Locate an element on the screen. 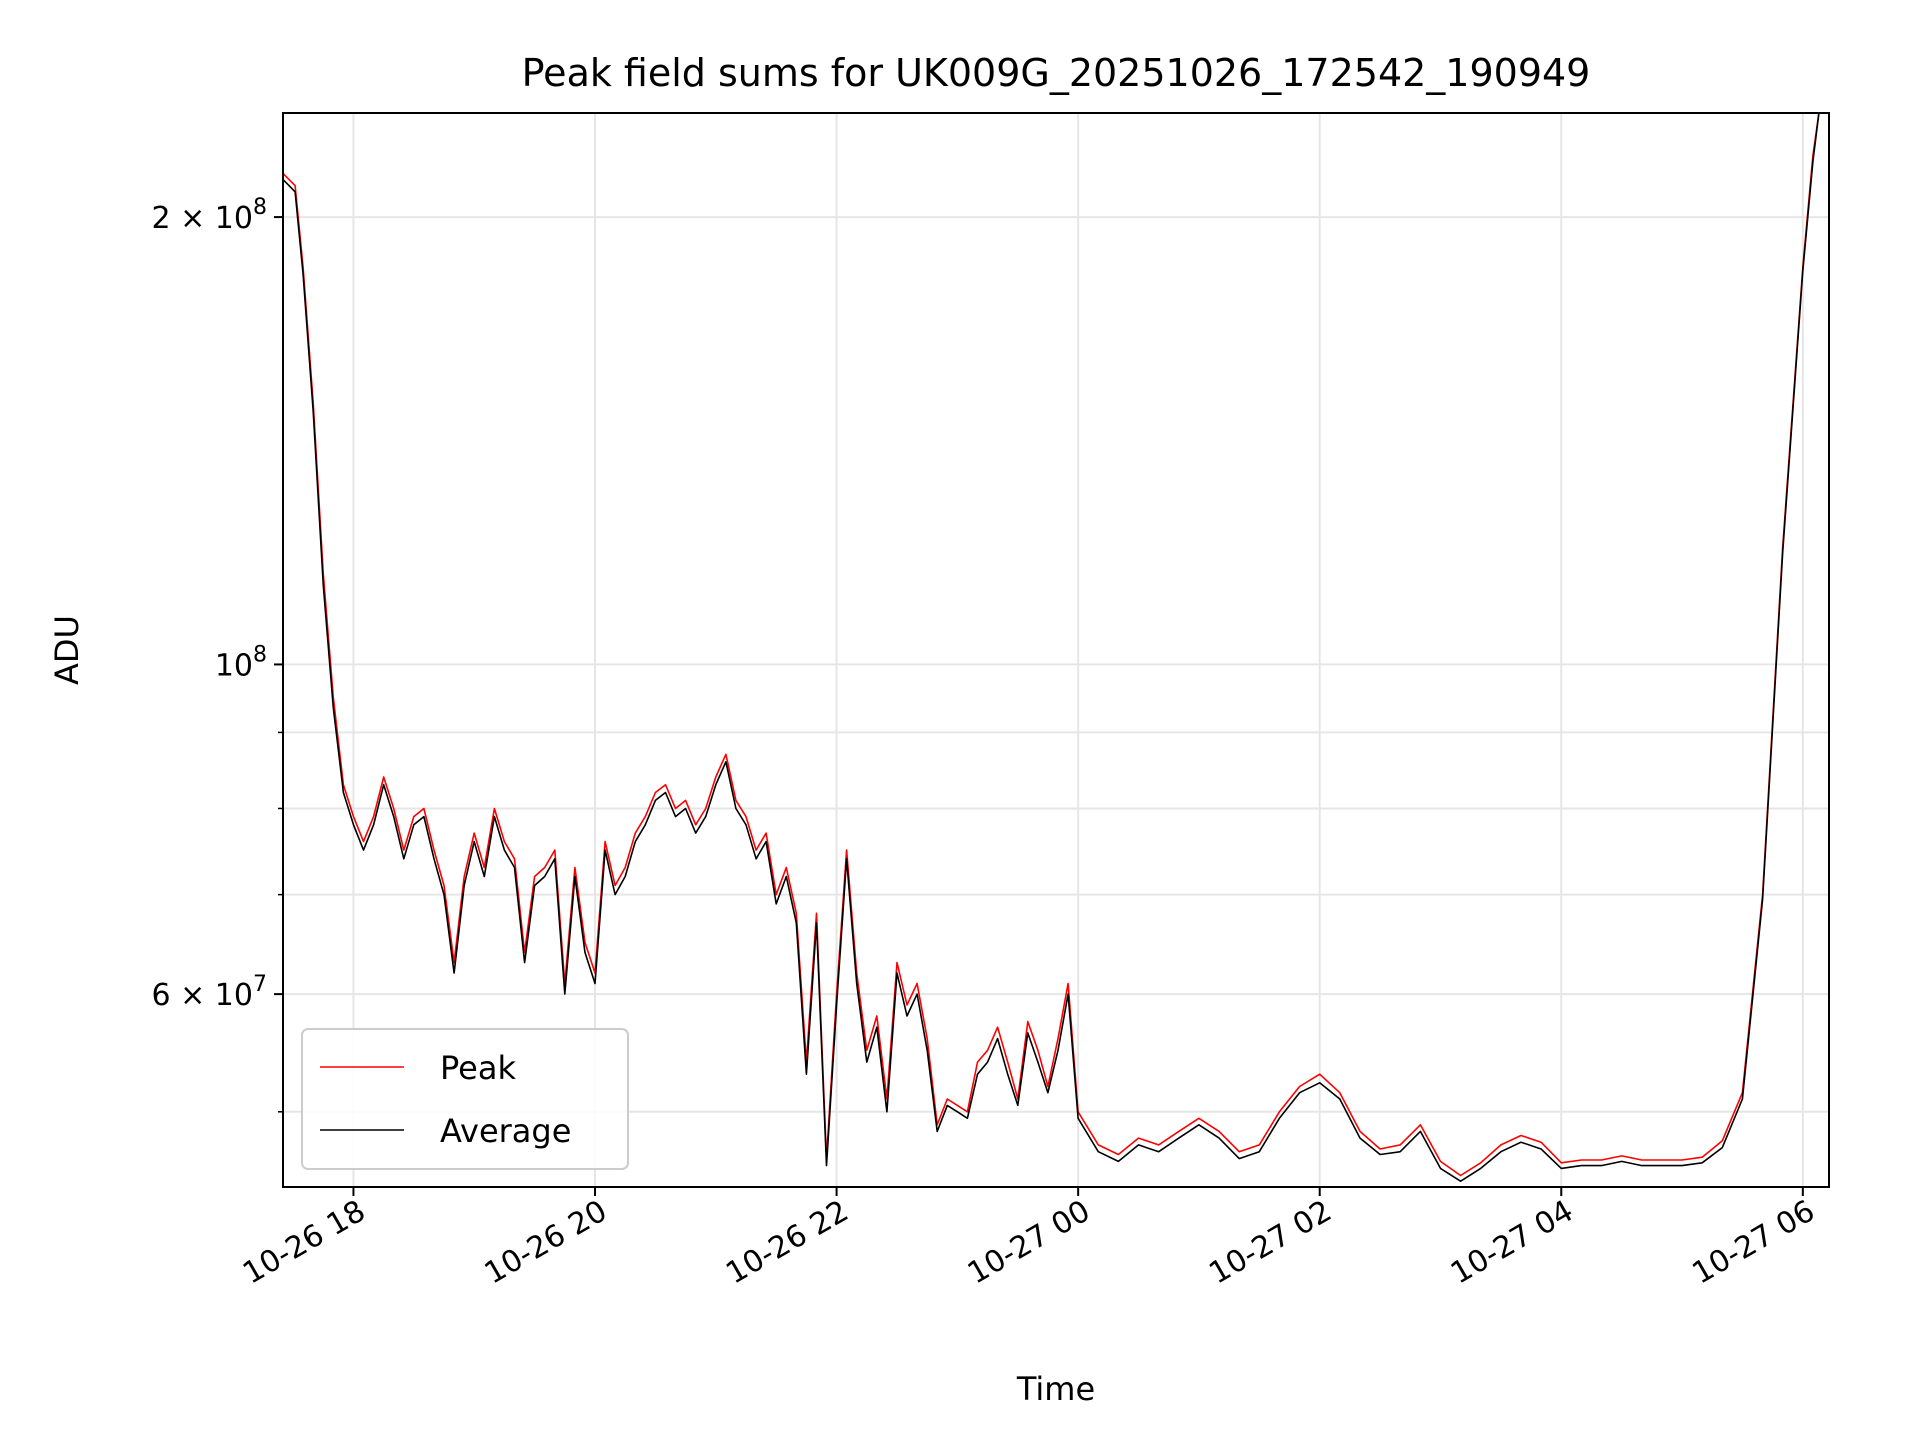 Image resolution: width=1920 pixels, height=1440 pixels. y-tick-label-base: 6 × 10 is located at coordinates (202, 995).